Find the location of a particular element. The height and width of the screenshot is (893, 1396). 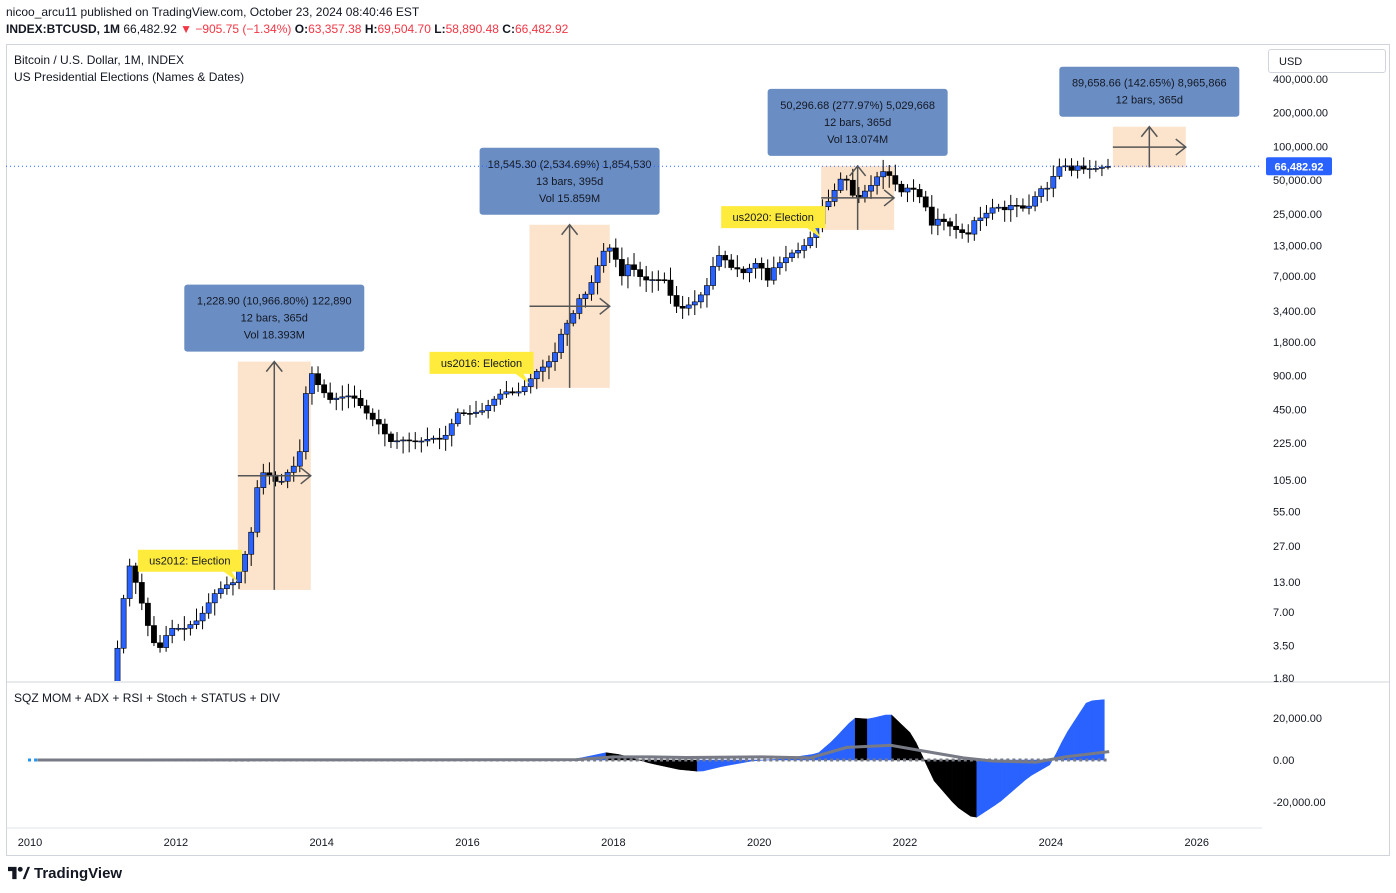

measure-arrows is located at coordinates (858, 197).